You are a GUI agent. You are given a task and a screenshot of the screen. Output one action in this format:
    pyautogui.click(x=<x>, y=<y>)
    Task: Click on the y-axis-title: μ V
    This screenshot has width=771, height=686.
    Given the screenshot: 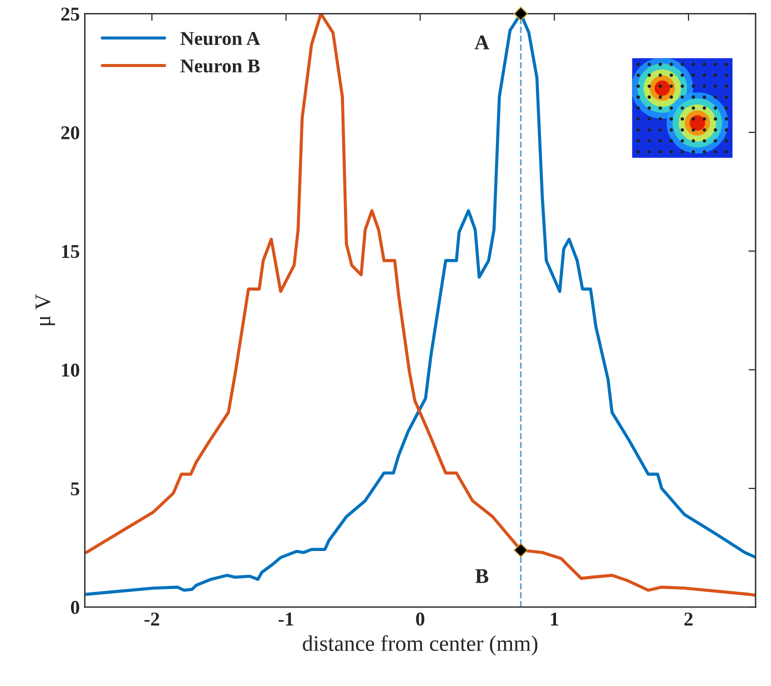 What is the action you would take?
    pyautogui.click(x=45, y=310)
    